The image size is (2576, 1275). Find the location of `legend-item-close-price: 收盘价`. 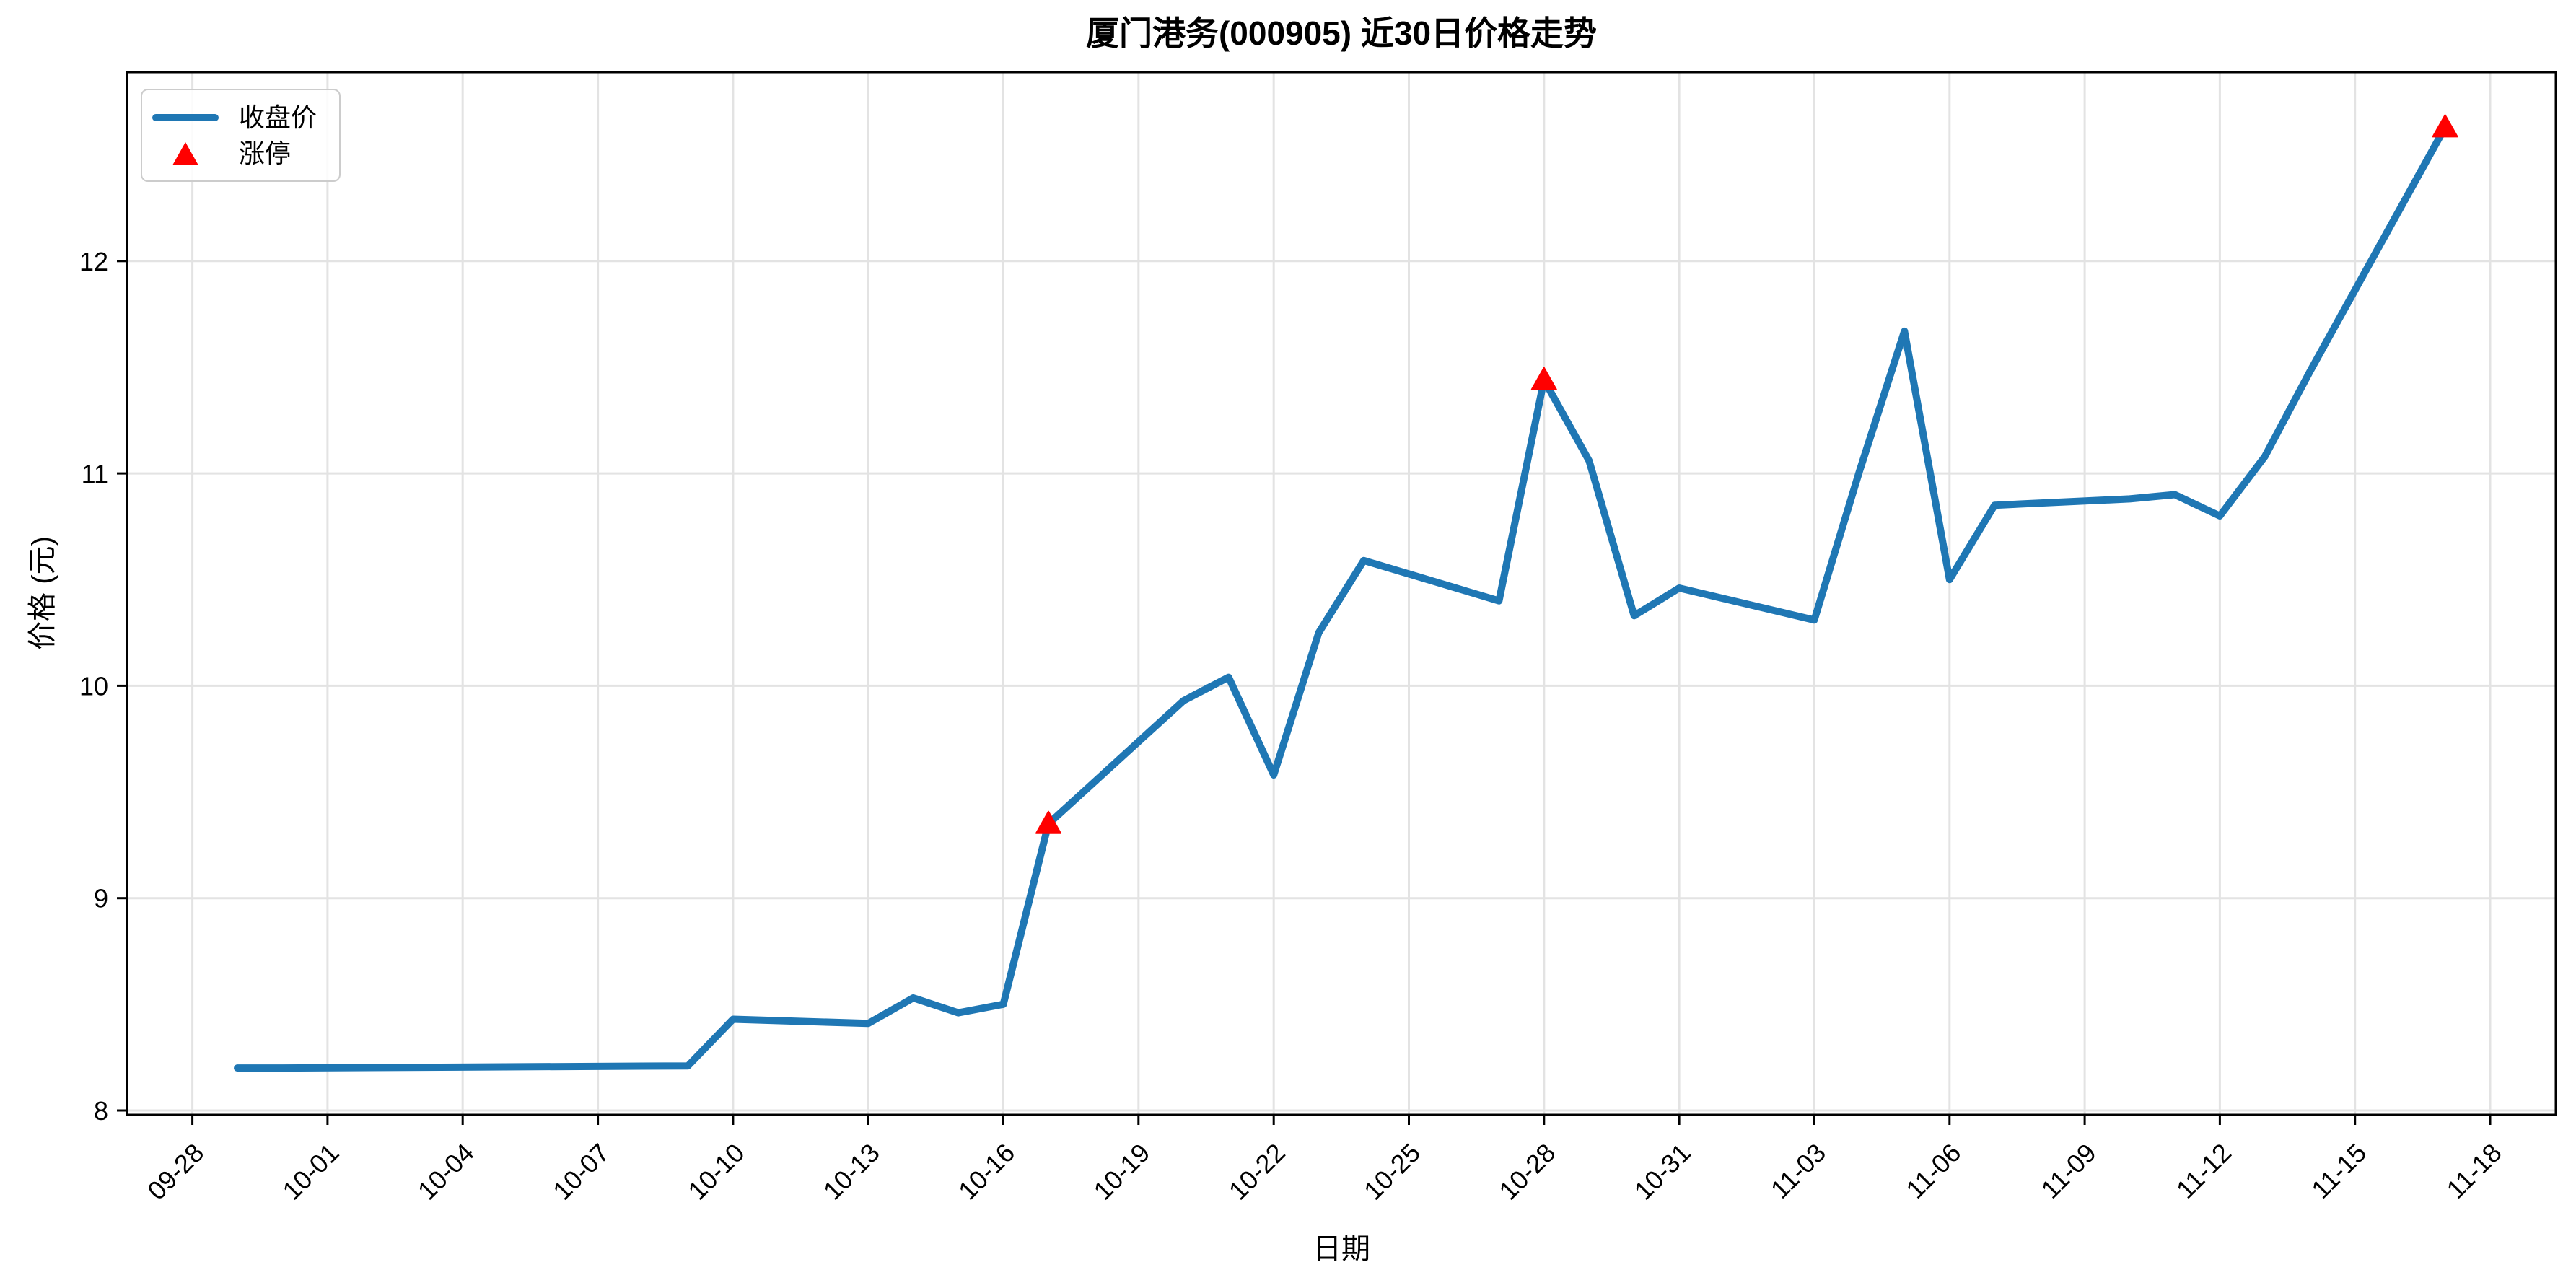

legend-item-close-price: 收盘价 is located at coordinates (245, 117).